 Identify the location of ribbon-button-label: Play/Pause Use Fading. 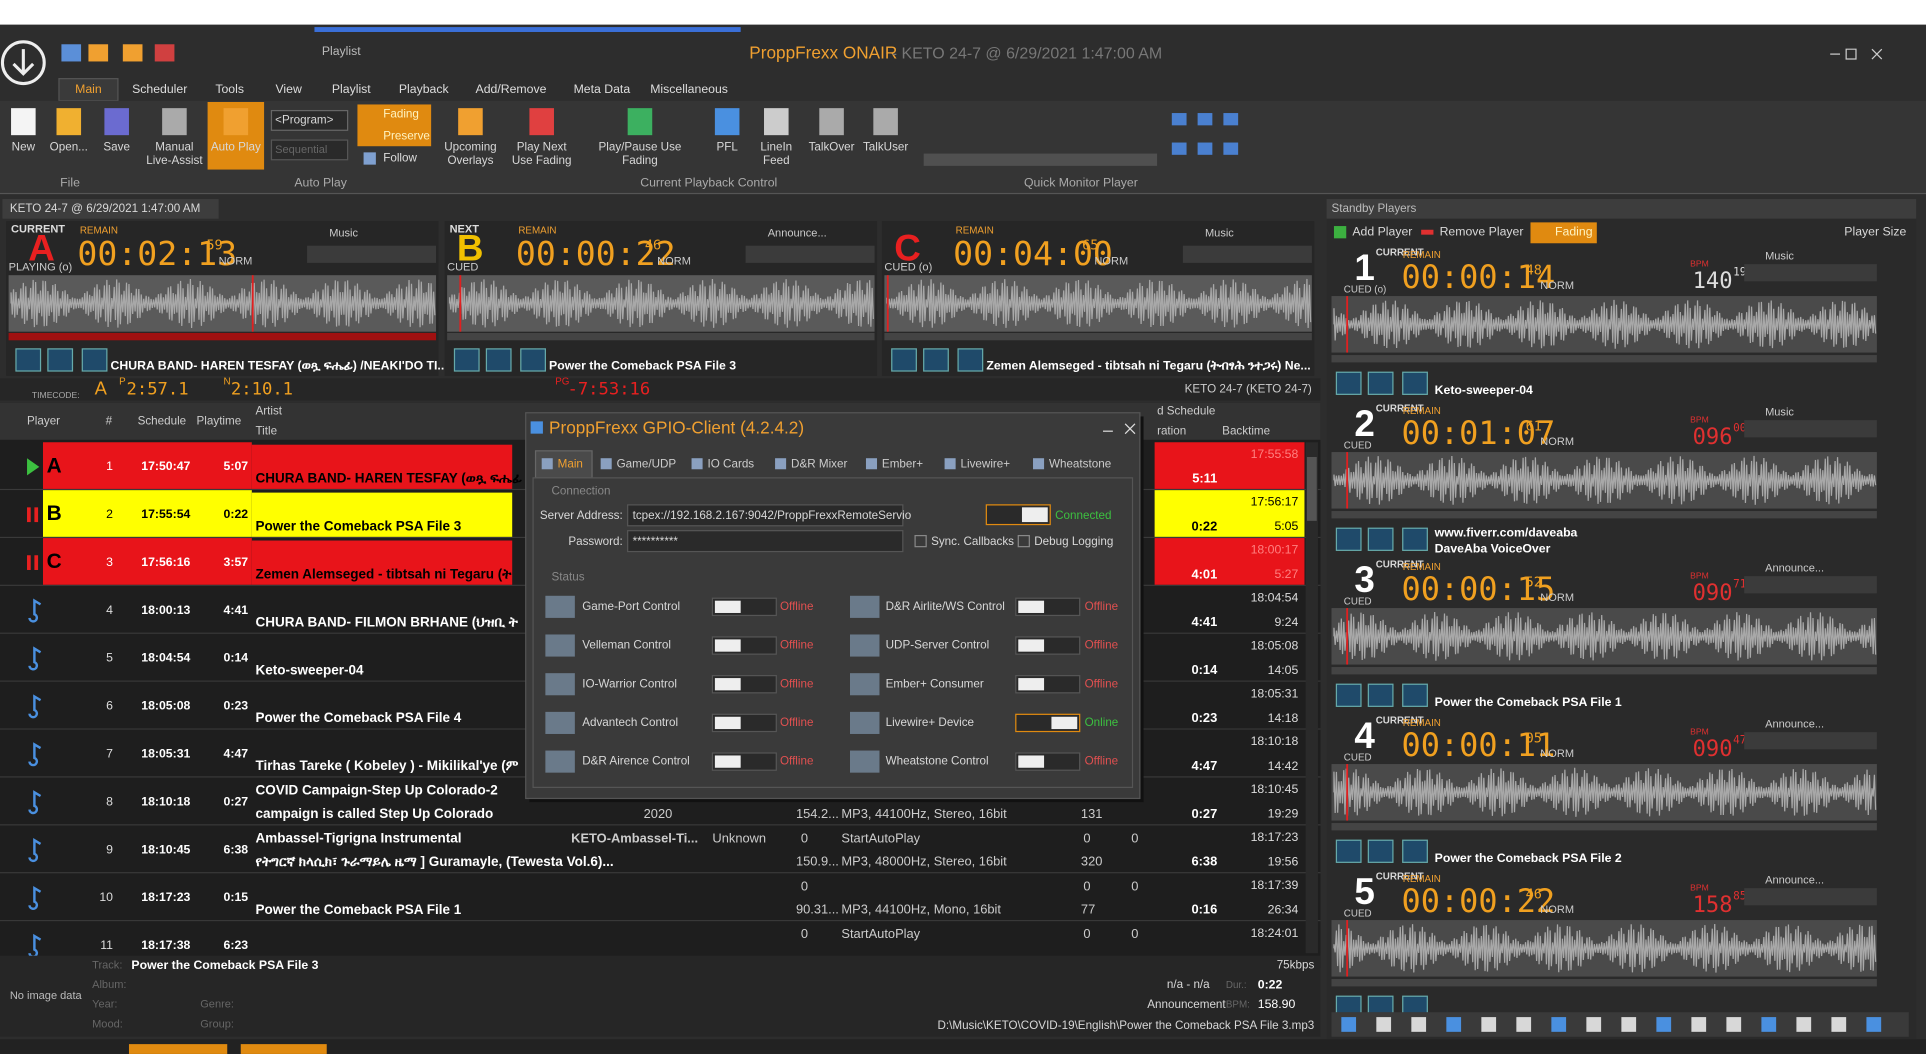
(639, 154).